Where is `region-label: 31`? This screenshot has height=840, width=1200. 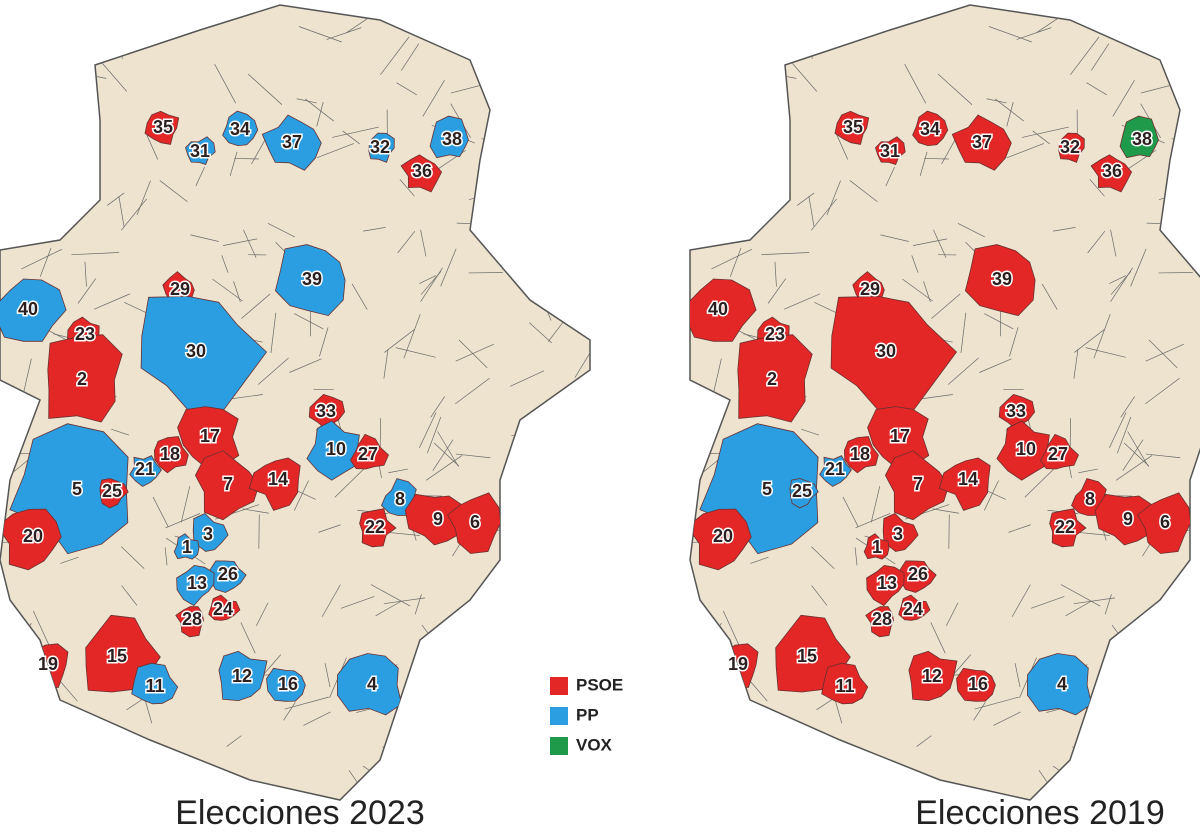 region-label: 31 is located at coordinates (200, 151).